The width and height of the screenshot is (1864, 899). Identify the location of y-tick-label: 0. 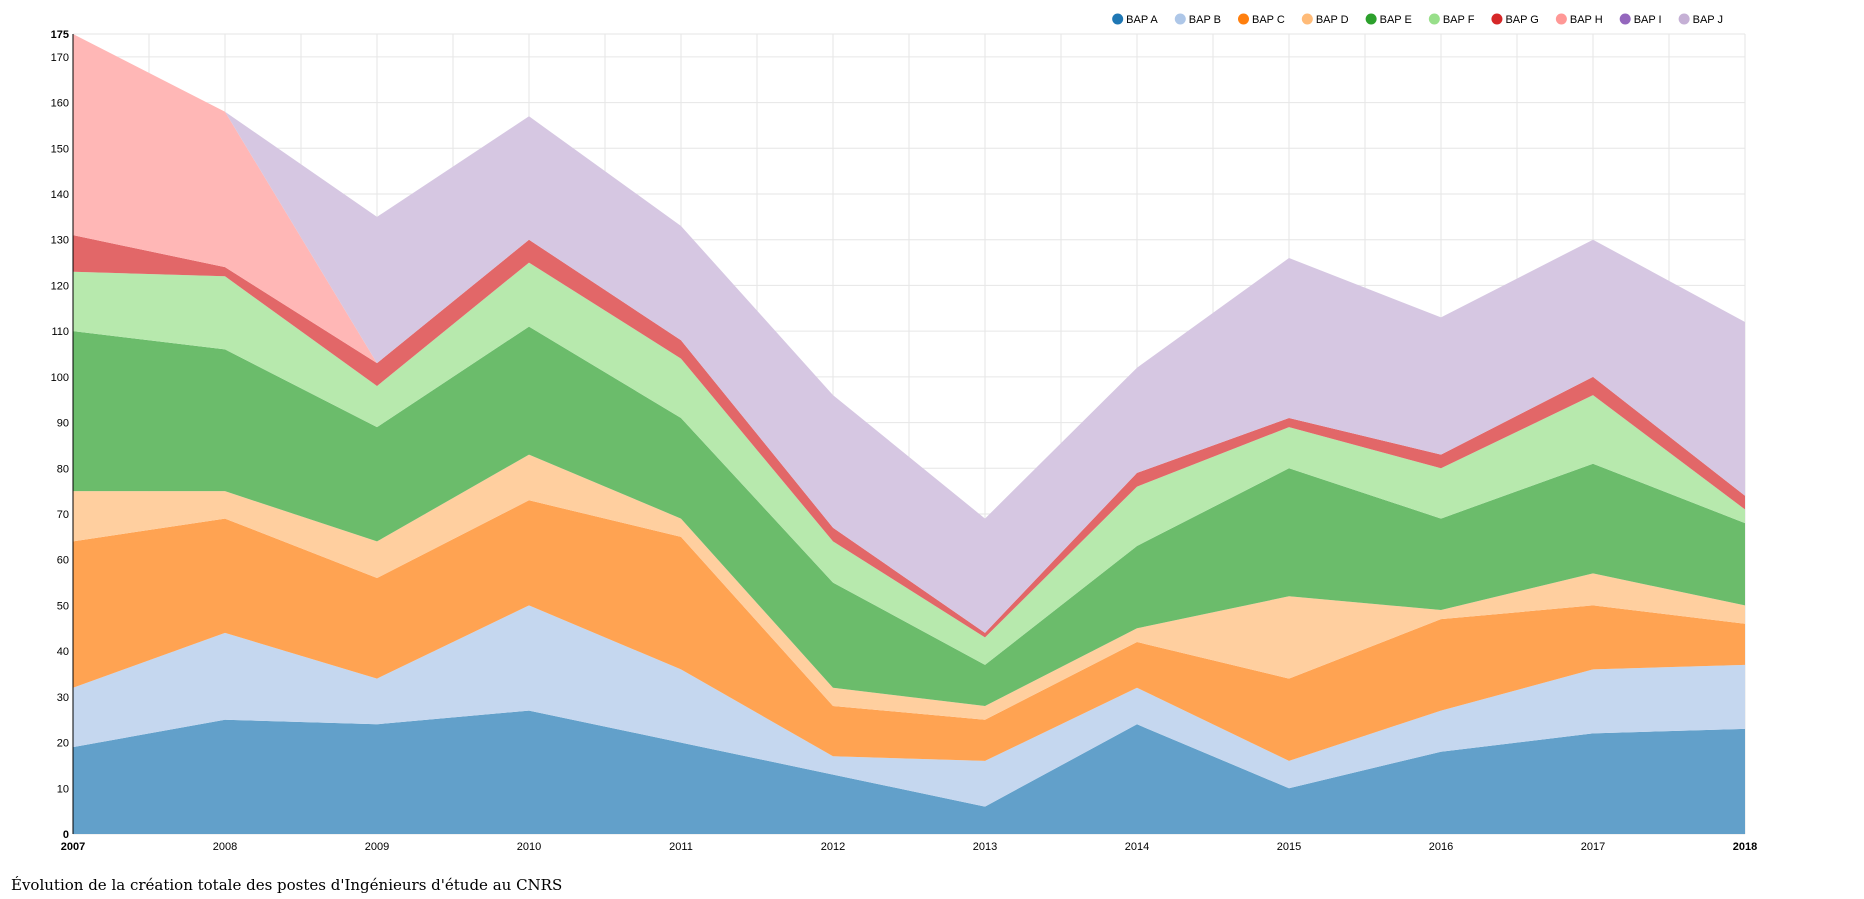
(66, 835).